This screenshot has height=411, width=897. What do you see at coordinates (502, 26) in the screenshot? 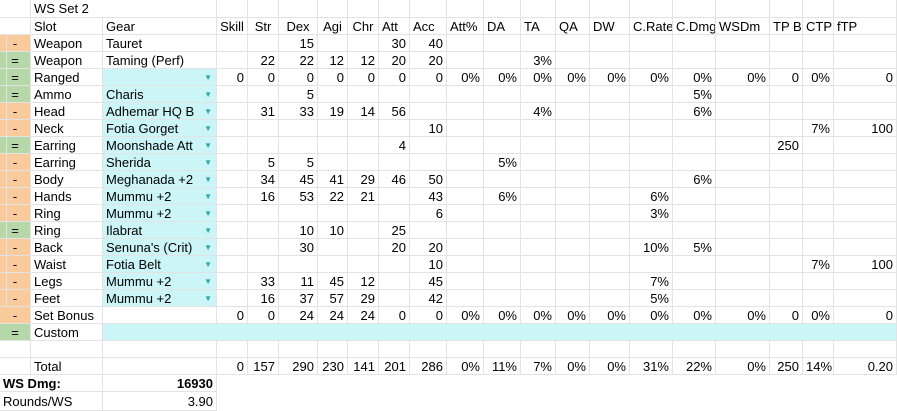
I see `header-da: DA` at bounding box center [502, 26].